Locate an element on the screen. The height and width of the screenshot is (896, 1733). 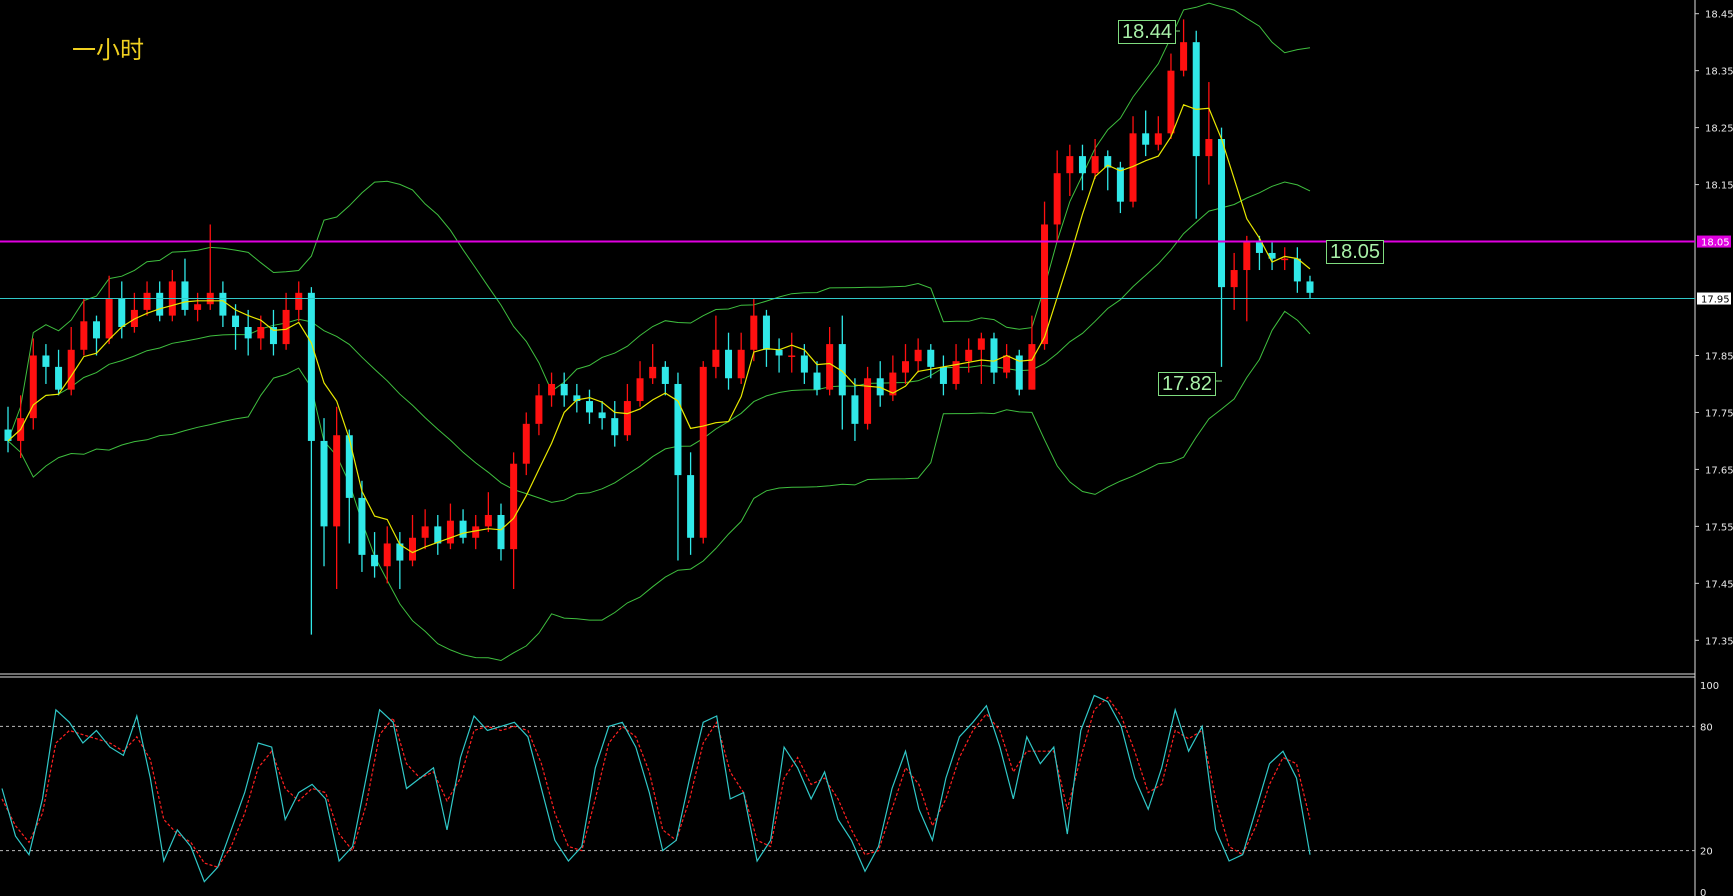
price-tick-label: 17.45 is located at coordinates (1719, 584).